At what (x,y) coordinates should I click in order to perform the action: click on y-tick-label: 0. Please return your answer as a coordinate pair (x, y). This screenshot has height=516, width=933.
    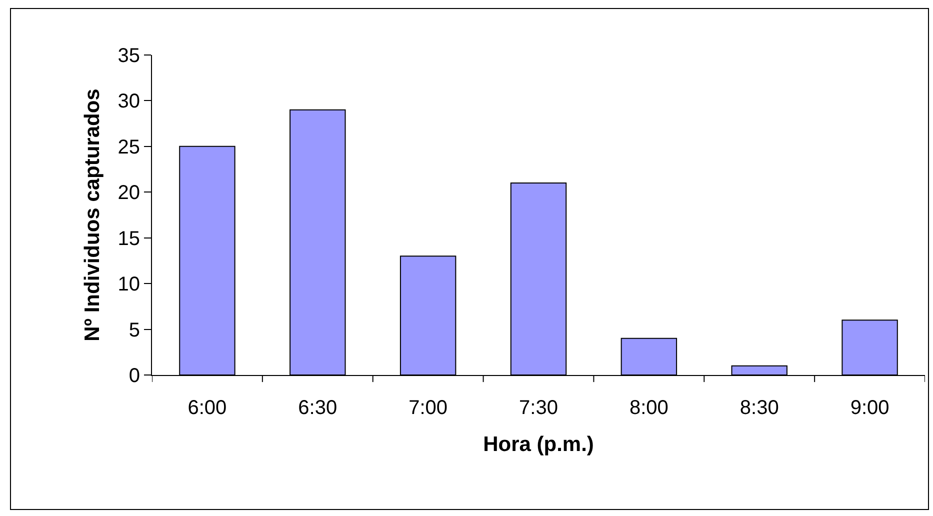
    Looking at the image, I should click on (134, 376).